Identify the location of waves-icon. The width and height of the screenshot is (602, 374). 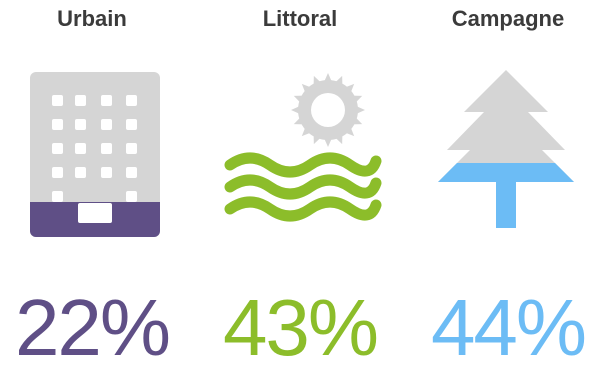
(303, 187).